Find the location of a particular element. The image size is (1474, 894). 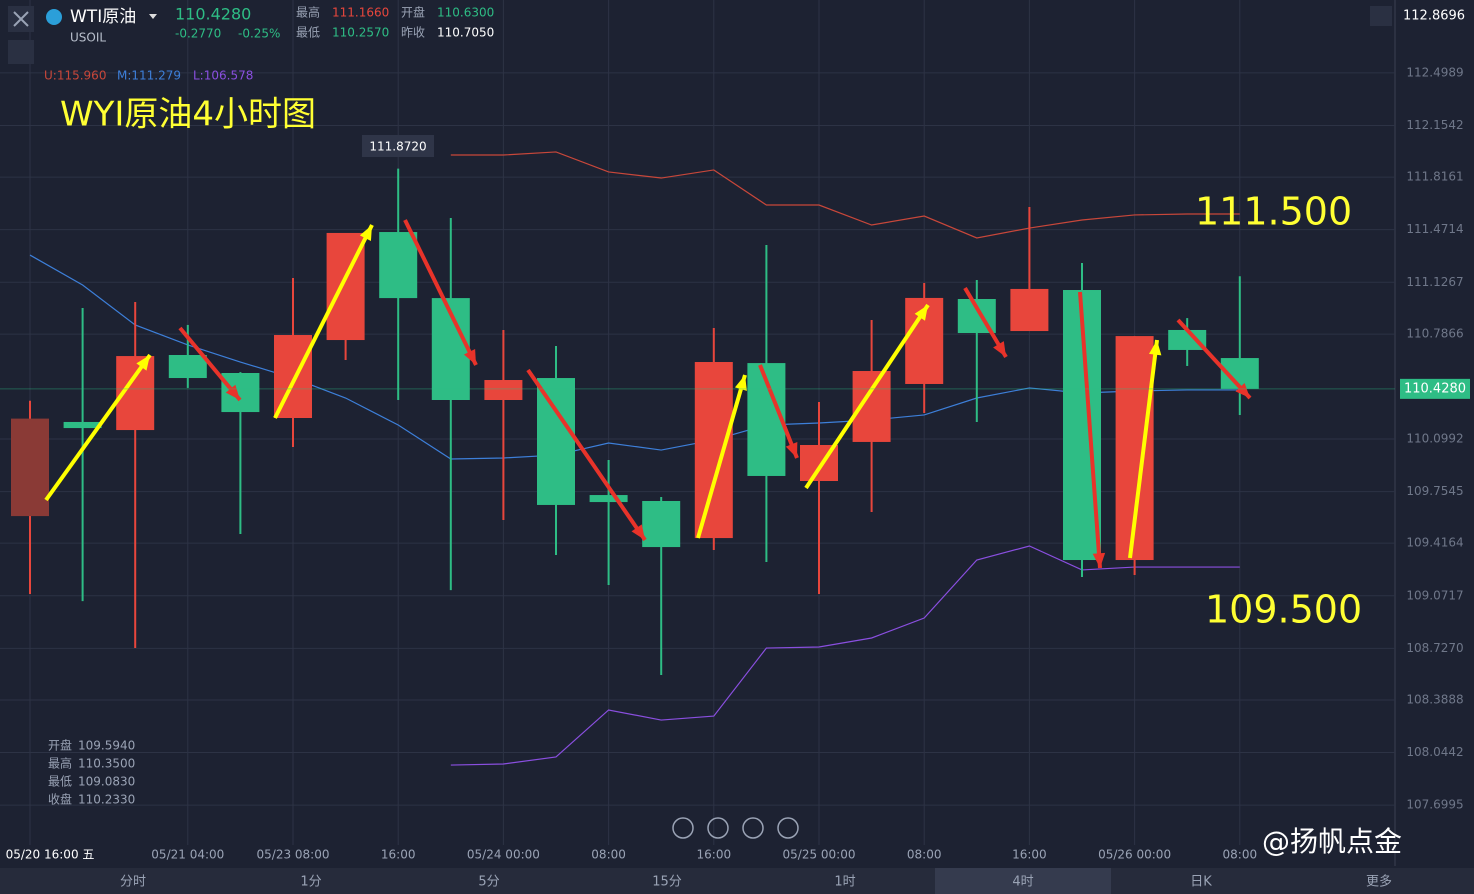

value: 111.1660 is located at coordinates (360, 13).